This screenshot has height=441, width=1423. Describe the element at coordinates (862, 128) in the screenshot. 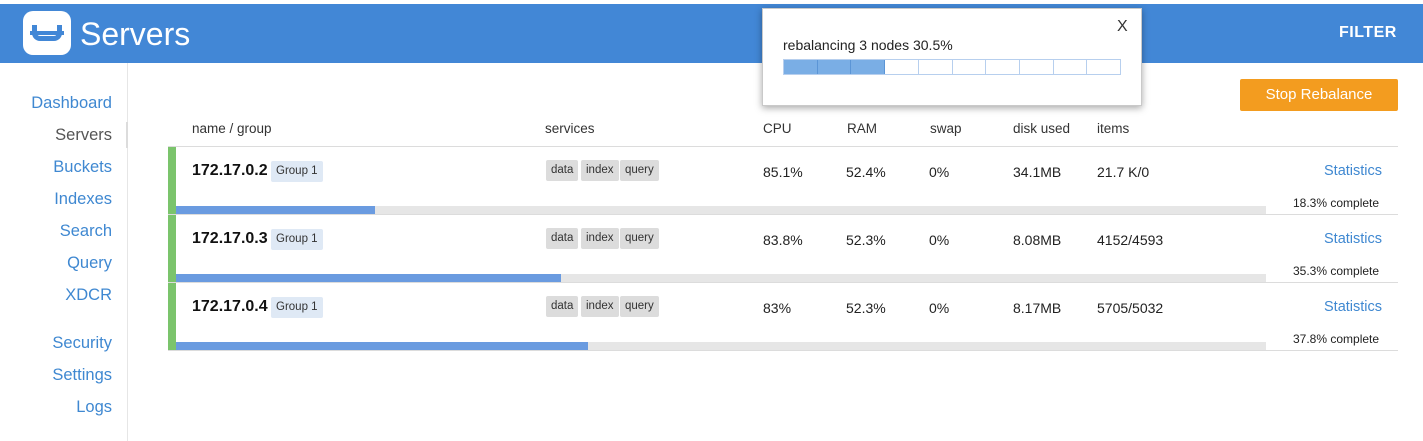

I see `column-header-ram: RAM` at that location.